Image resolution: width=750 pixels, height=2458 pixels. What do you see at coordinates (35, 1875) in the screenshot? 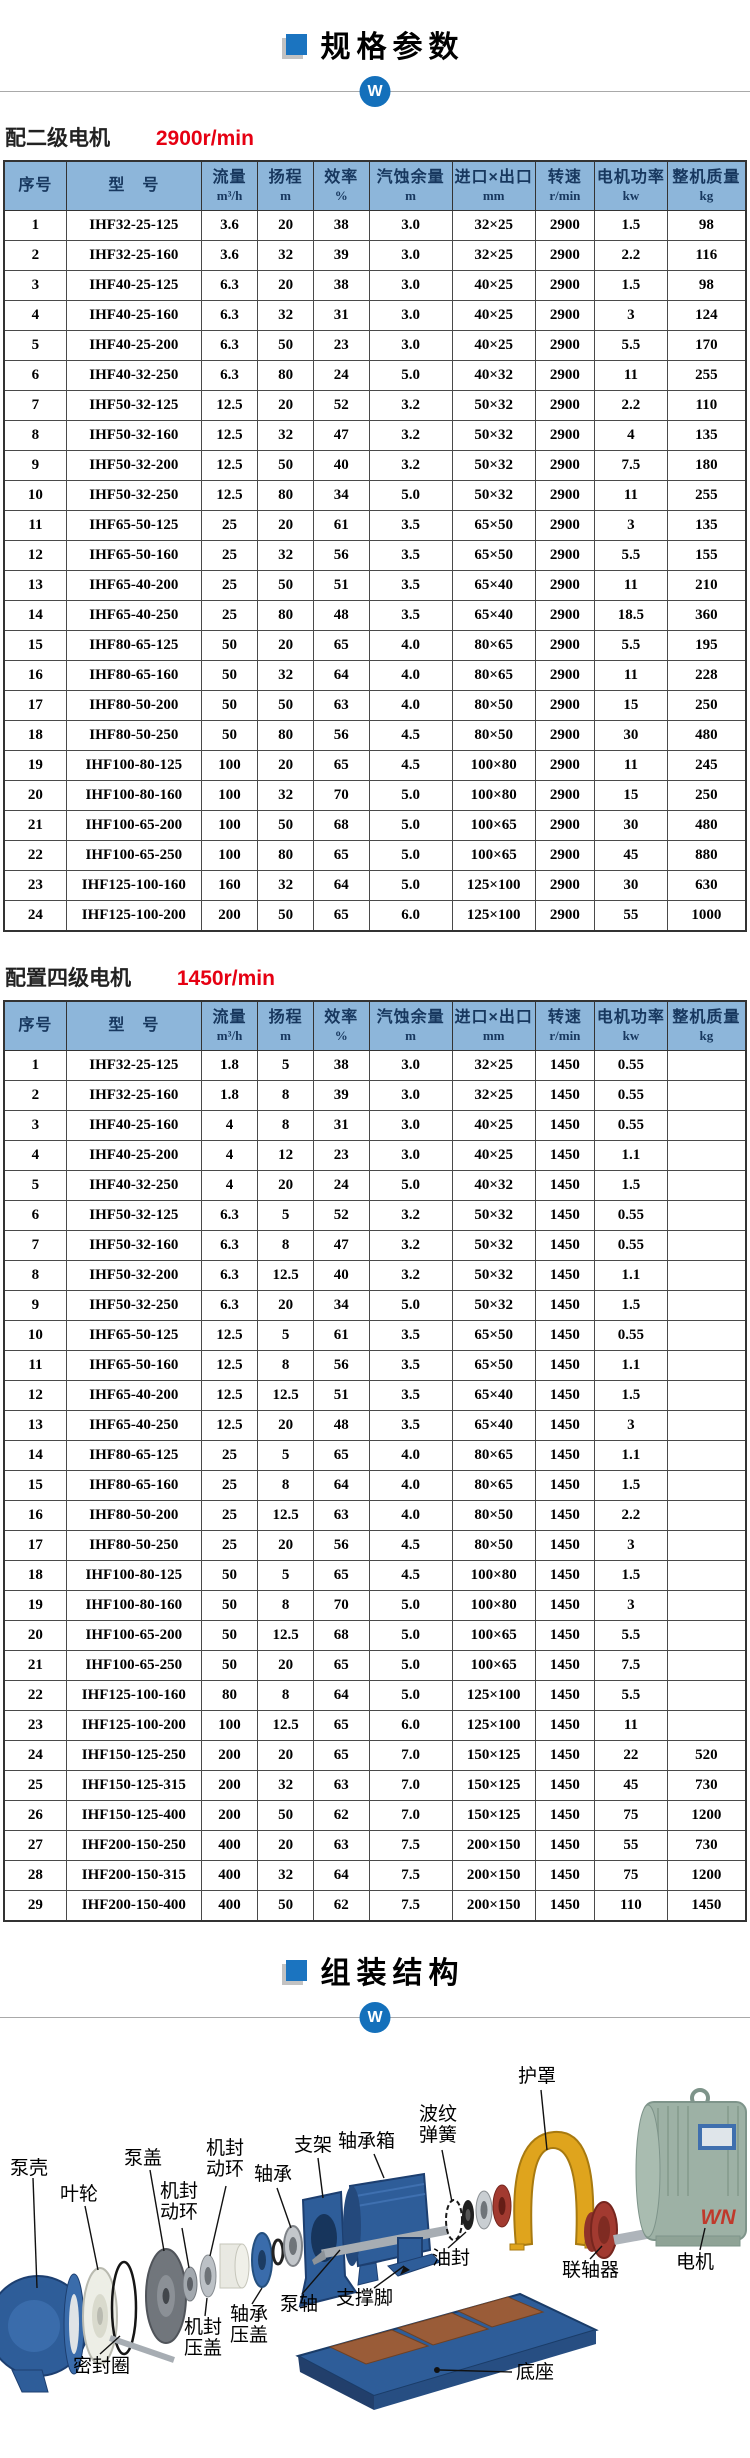
I see `col-index: 28` at bounding box center [35, 1875].